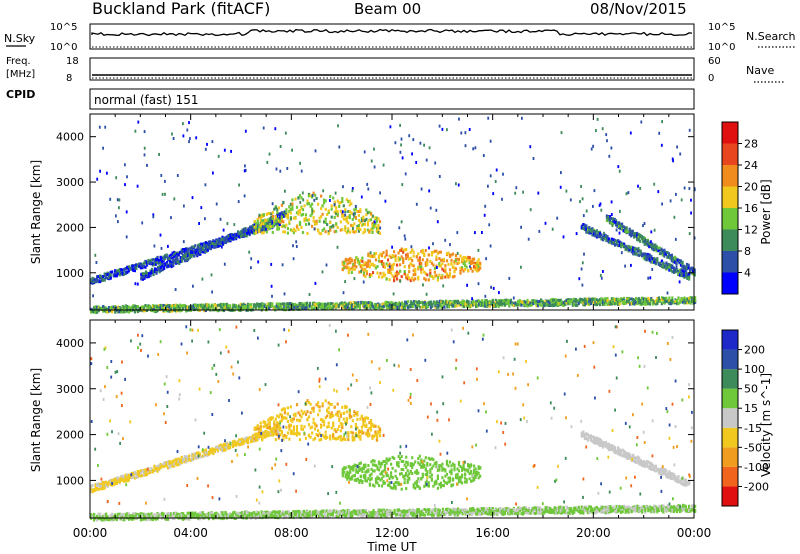  I want to click on y-tick-label: 4000, so click(70, 137).